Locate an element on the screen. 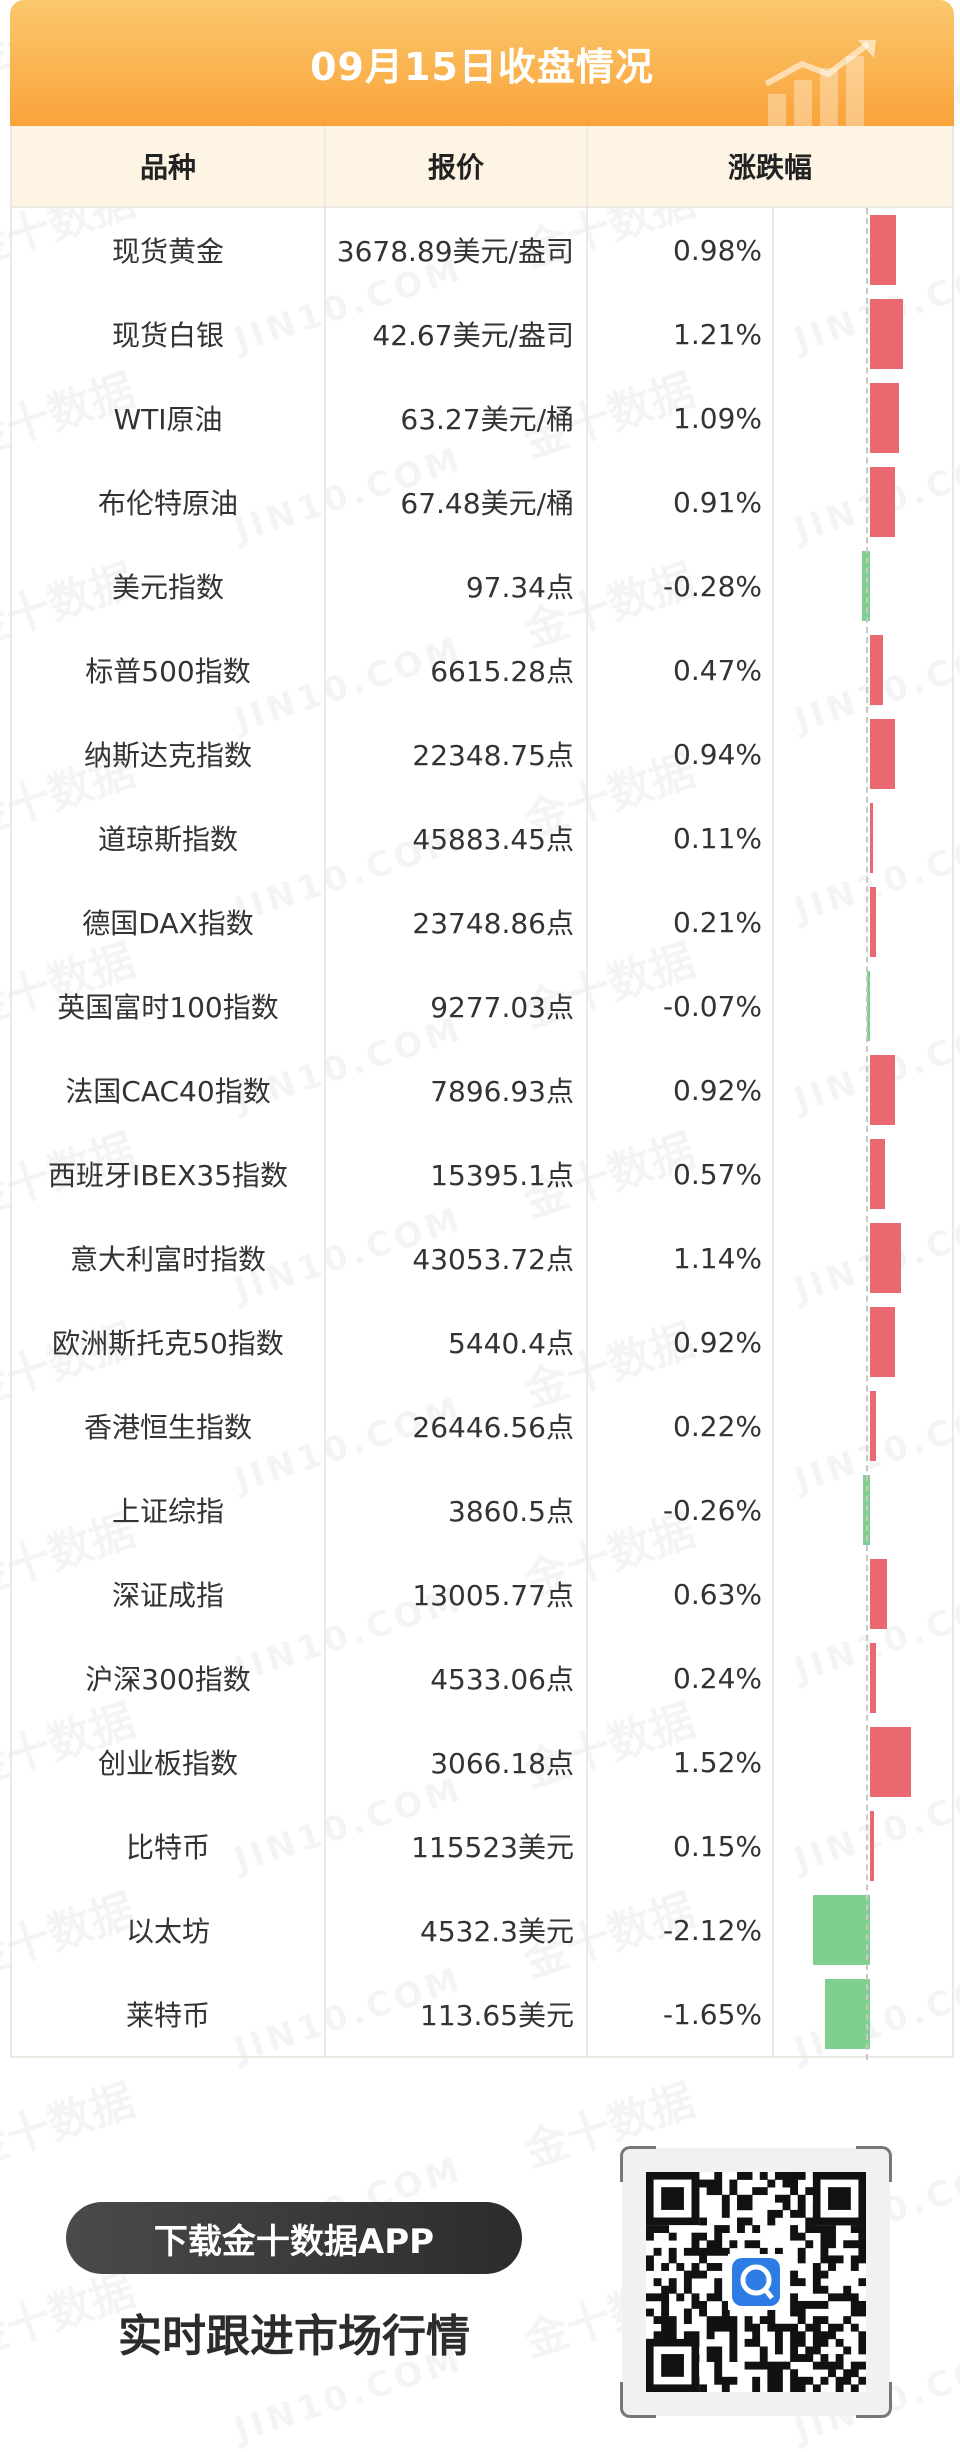 The width and height of the screenshot is (960, 2452). table-row: 英国富时100指数 9277.03点 -0.07% is located at coordinates (482, 1006).